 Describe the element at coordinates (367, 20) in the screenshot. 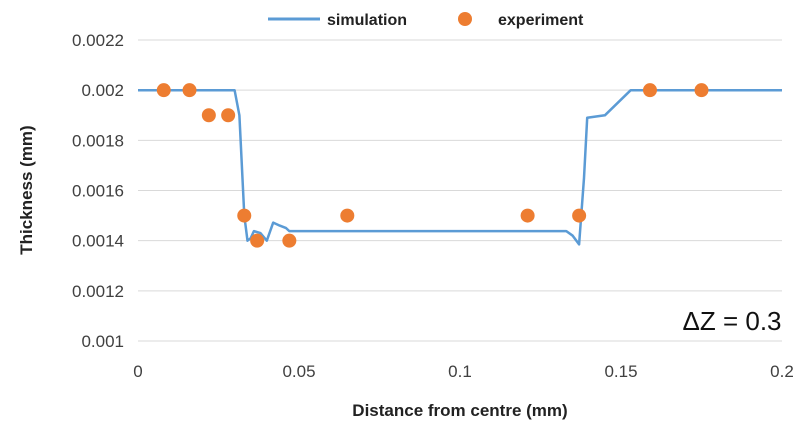

I see `legend-simulation-label: simulation` at that location.